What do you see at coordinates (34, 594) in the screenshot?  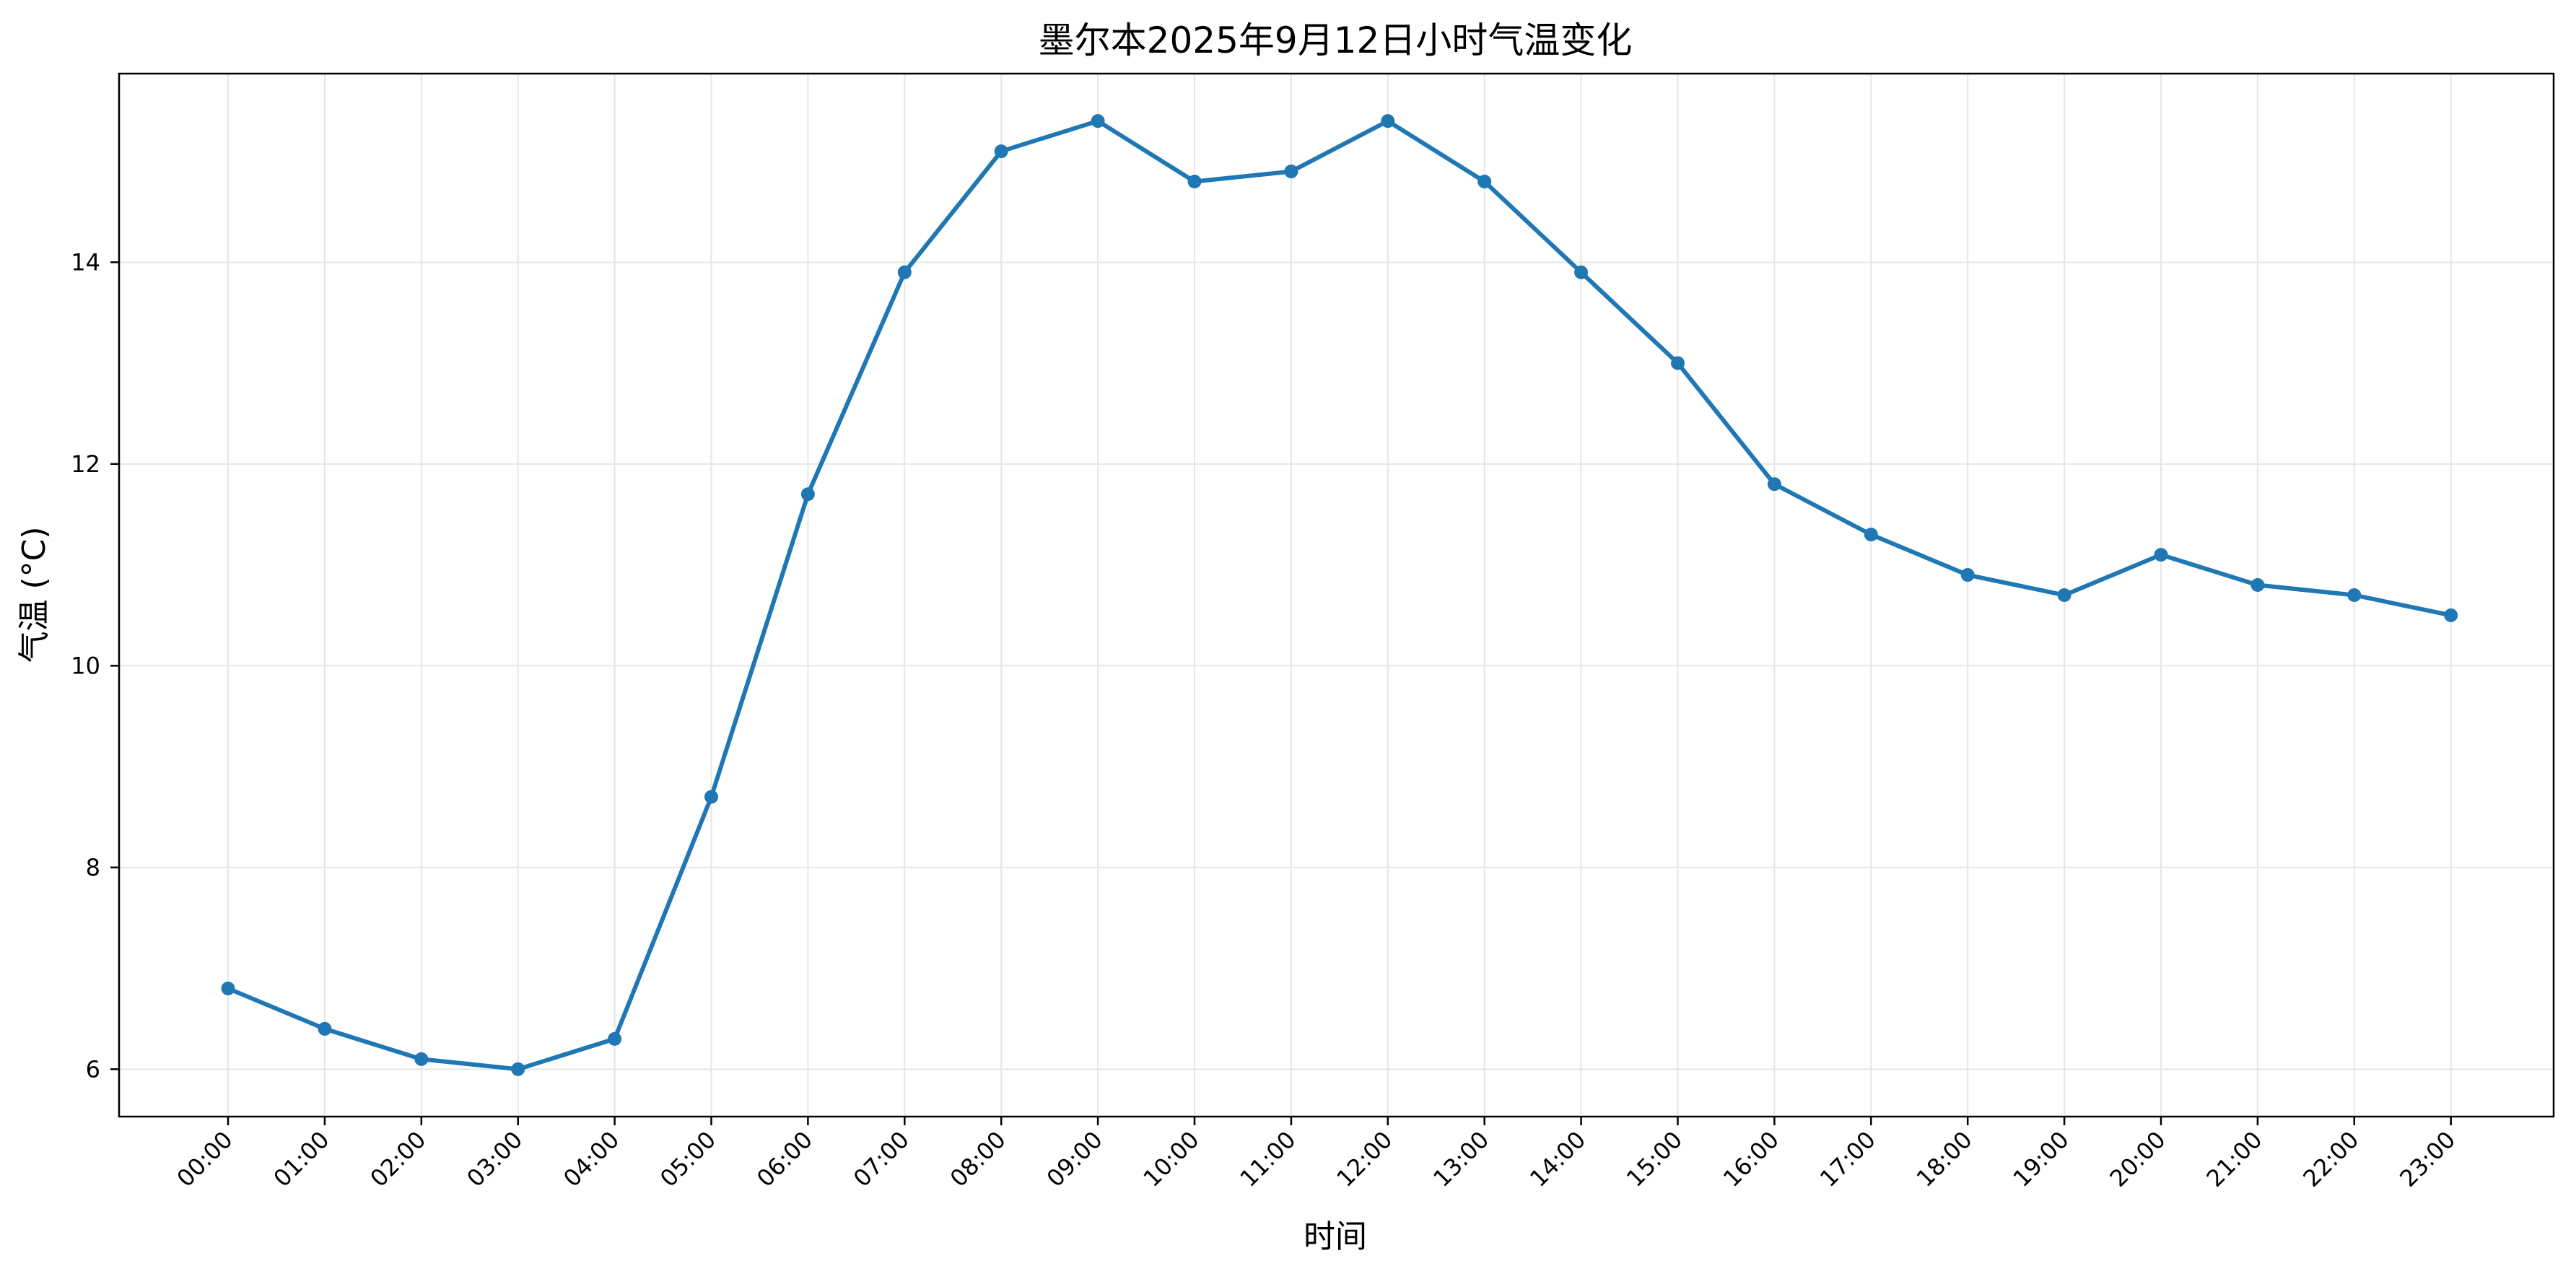 I see `y-axis-label: 气温 (°C)` at bounding box center [34, 594].